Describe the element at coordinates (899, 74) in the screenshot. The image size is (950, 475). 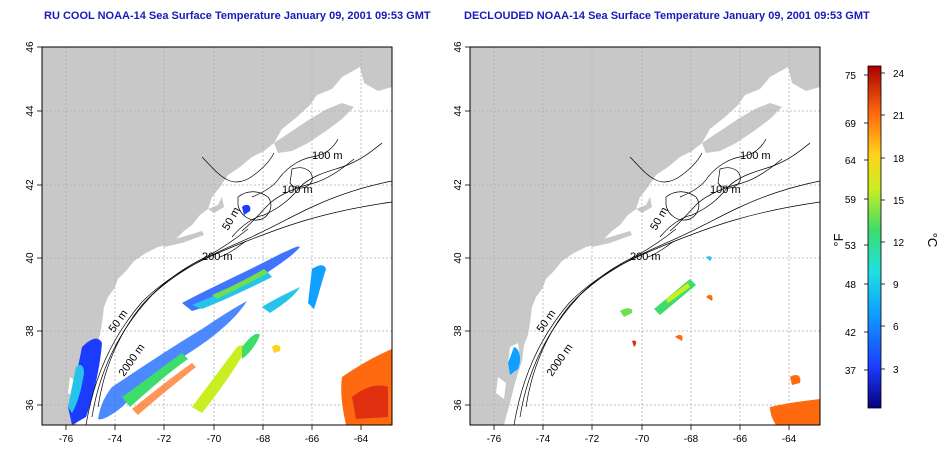
I see `colorbar-c-label: 24` at that location.